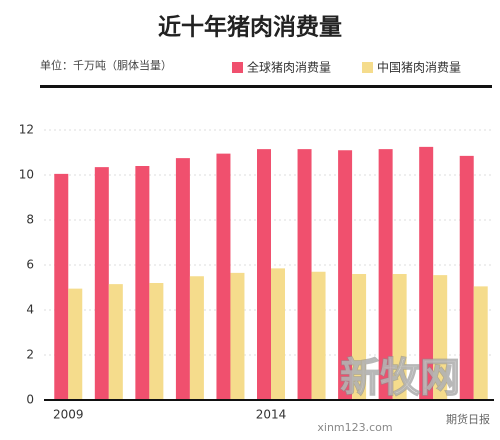 The image size is (500, 440). What do you see at coordinates (30, 310) in the screenshot?
I see `y-tick-label: 4` at bounding box center [30, 310].